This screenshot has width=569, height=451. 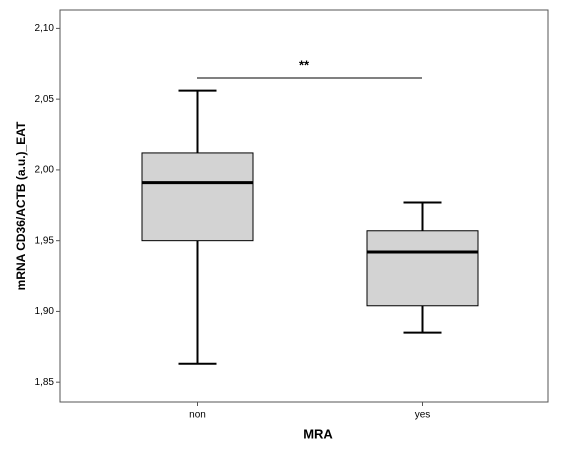 I want to click on significance-label: **, so click(x=304, y=64).